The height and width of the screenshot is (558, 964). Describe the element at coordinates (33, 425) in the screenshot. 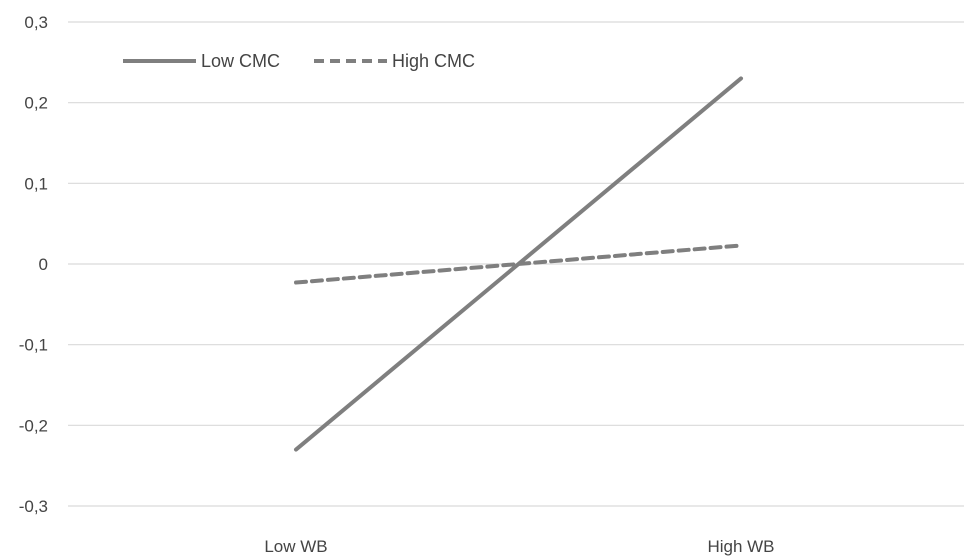

I see `y-tick-label: -0,2` at that location.